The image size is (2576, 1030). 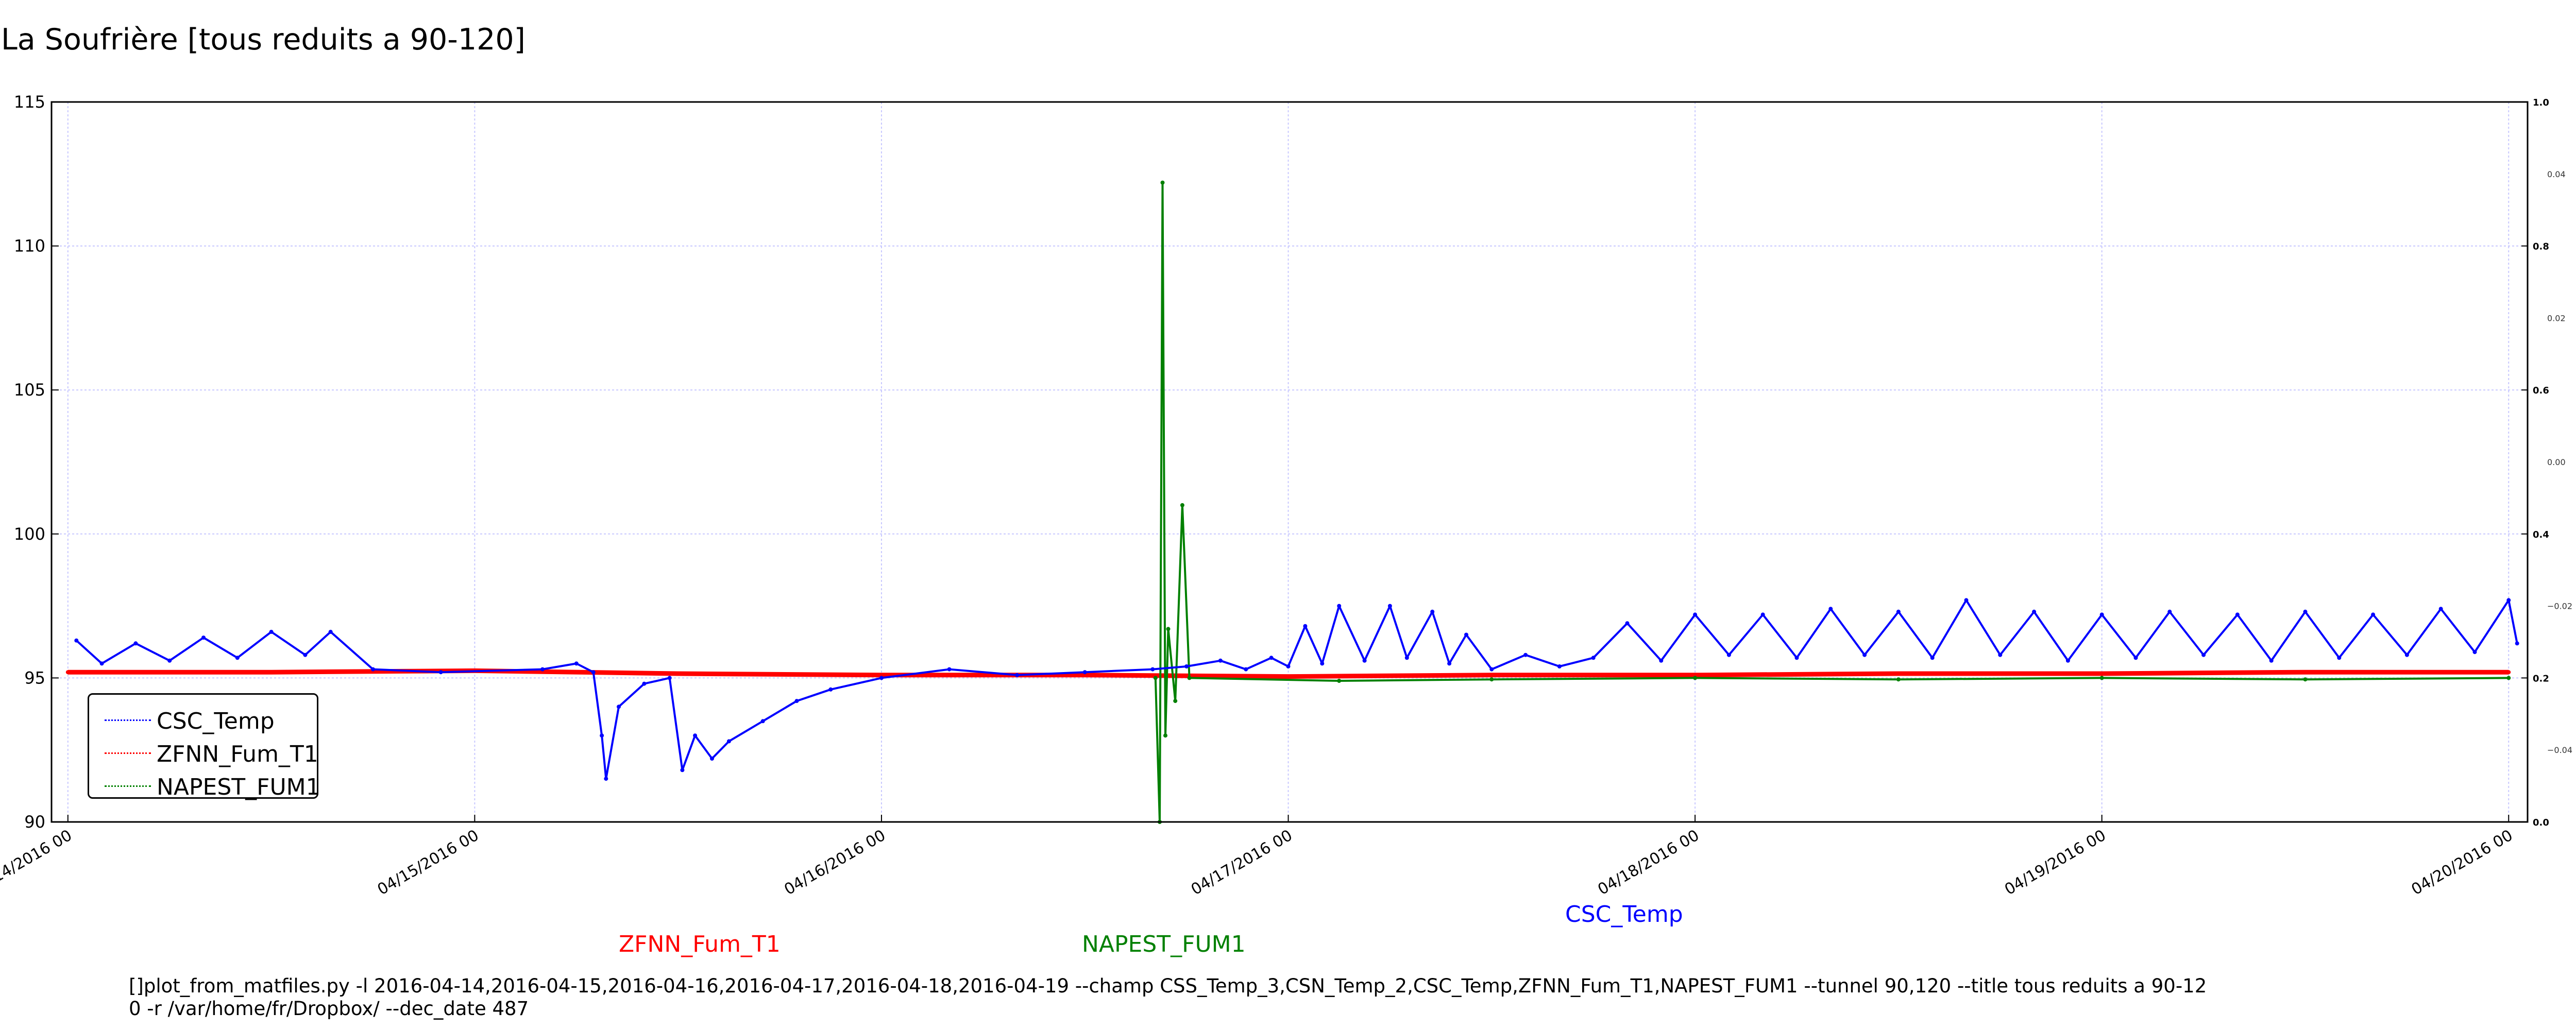 I want to click on right-axis-tick-label: 0.4, so click(x=2541, y=534).